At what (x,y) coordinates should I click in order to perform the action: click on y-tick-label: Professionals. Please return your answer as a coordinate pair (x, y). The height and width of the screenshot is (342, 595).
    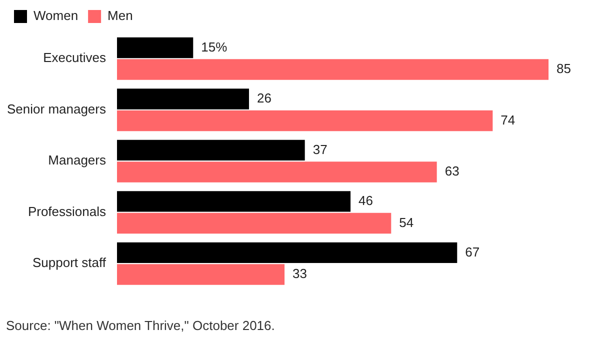
    Looking at the image, I should click on (67, 211).